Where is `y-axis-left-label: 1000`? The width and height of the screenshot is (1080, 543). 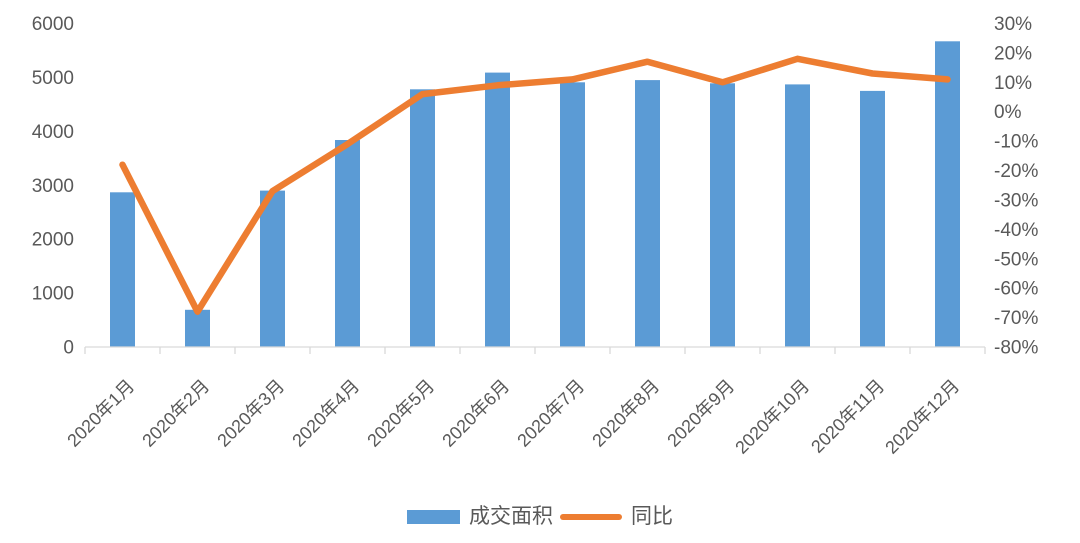
y-axis-left-label: 1000 is located at coordinates (53, 294).